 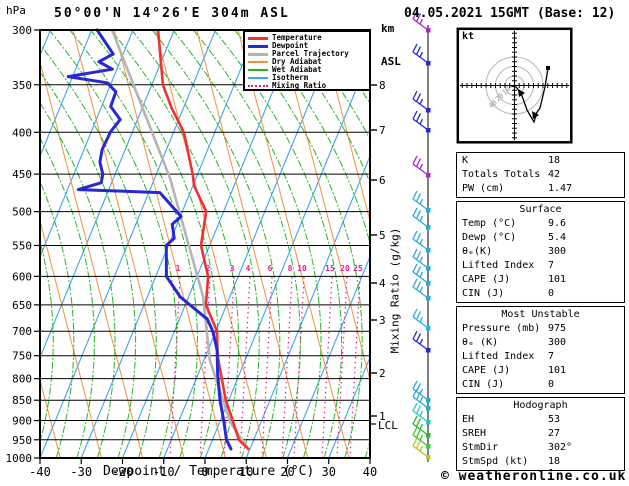 I want to click on pressure-tick-label: 750, so click(x=22, y=356).